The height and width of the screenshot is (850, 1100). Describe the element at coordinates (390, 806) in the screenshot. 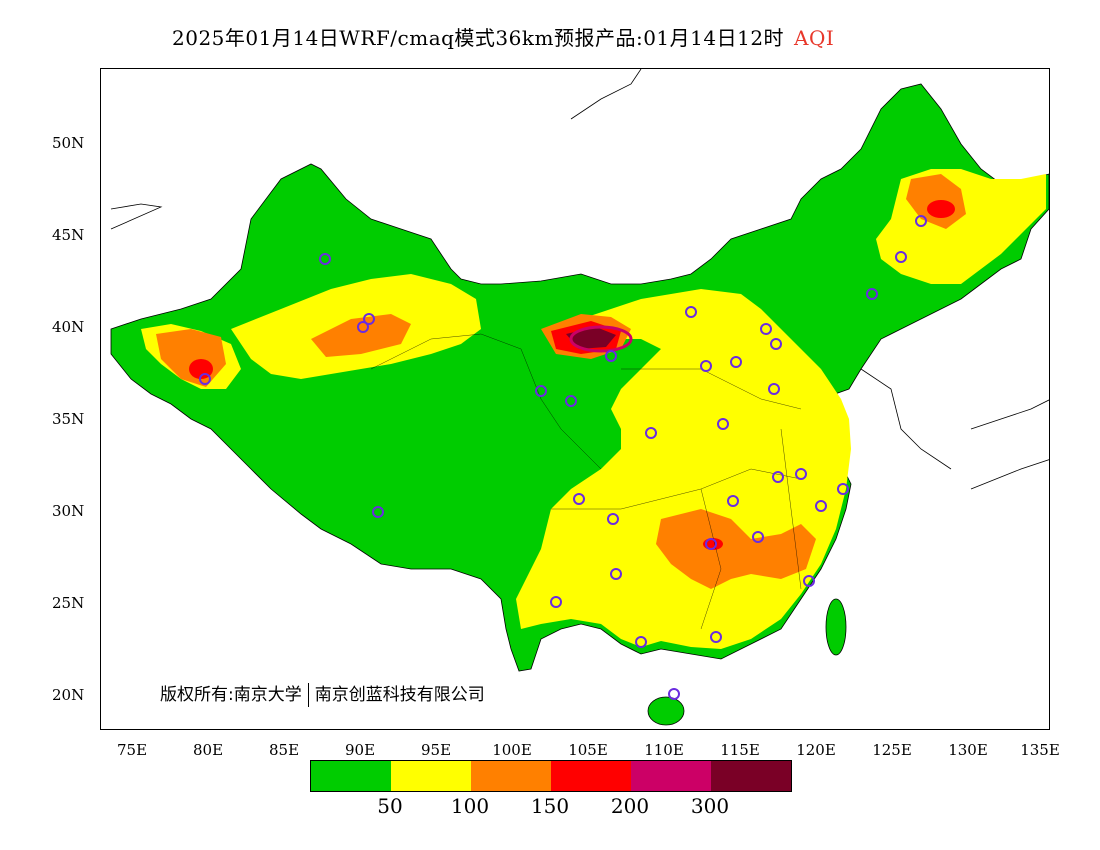

I see `legend-threshold-50: 50` at that location.